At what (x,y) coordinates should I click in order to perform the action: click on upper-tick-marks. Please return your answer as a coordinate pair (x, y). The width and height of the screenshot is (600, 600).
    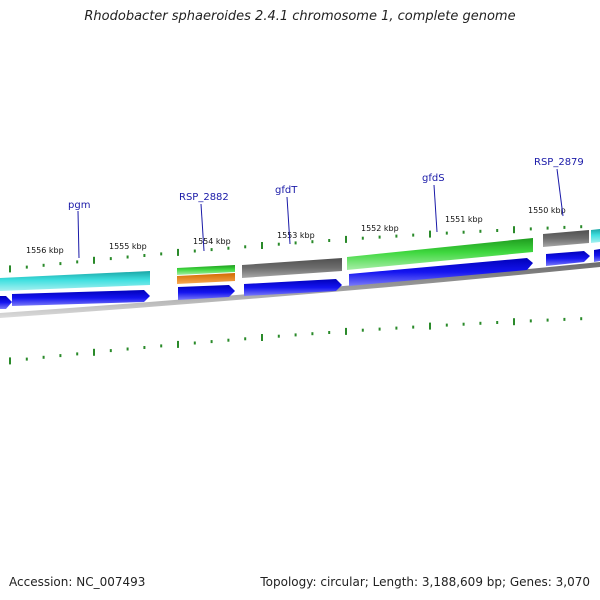
    Looking at the image, I should click on (296, 249).